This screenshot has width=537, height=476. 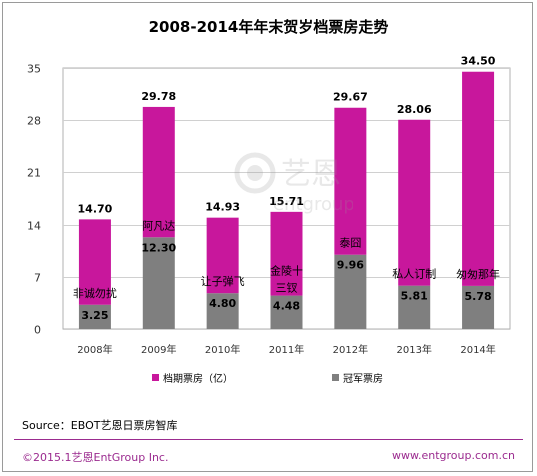 I want to click on x-tick-label: 2013年, so click(x=413, y=349).